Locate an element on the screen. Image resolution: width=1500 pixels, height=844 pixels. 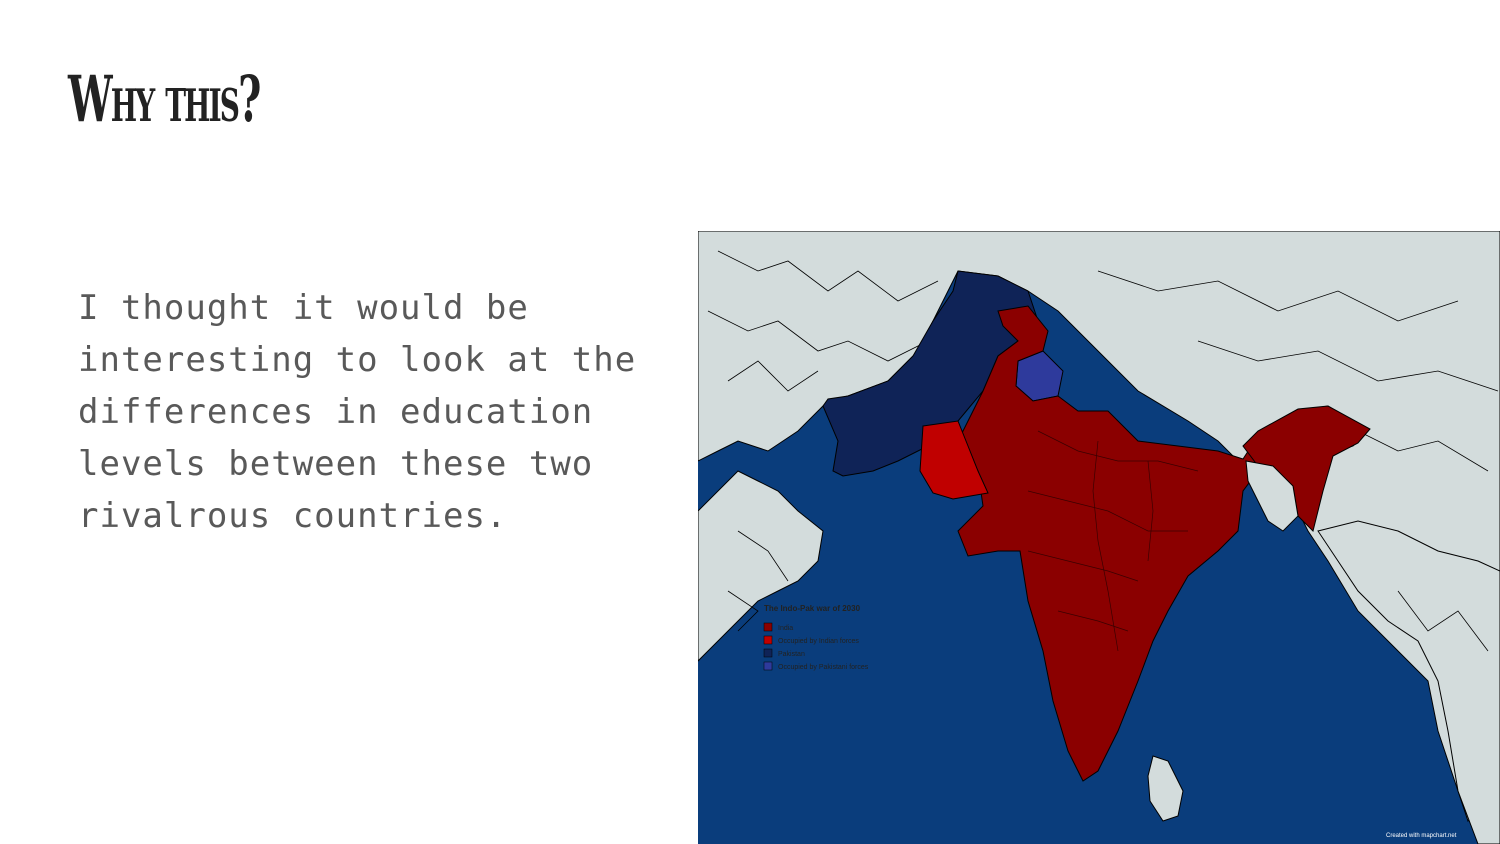
legend-label-india: India is located at coordinates (785, 628).